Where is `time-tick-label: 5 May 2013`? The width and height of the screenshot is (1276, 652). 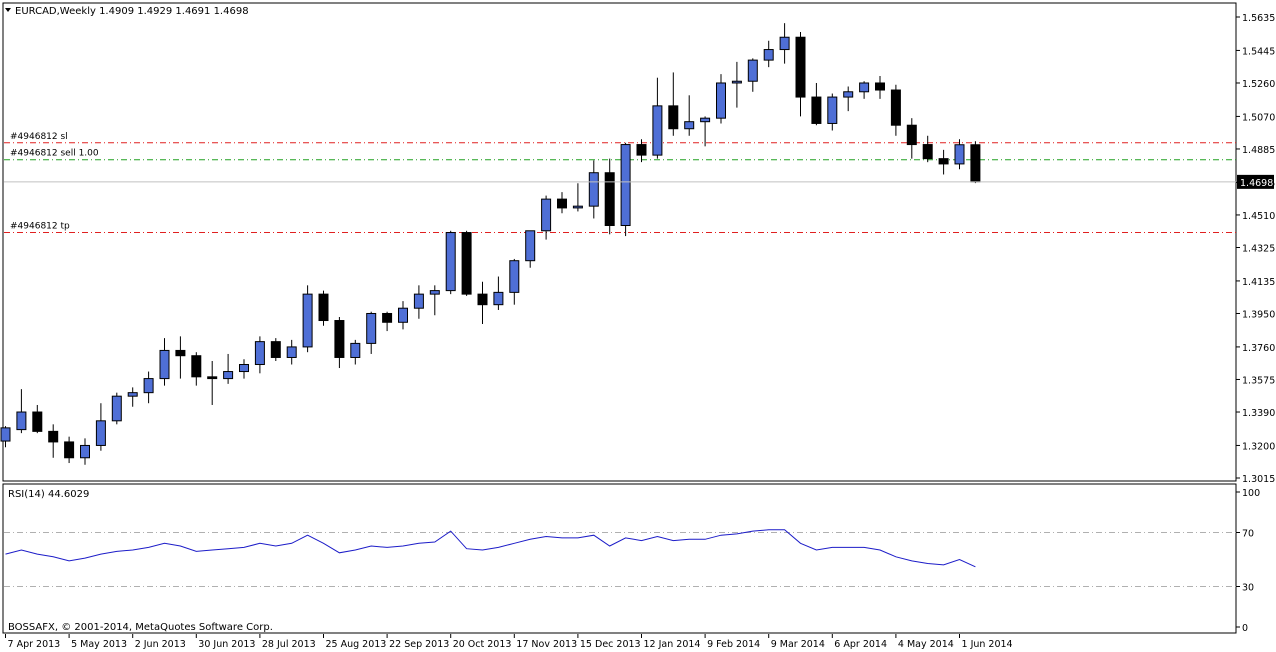 time-tick-label: 5 May 2013 is located at coordinates (99, 644).